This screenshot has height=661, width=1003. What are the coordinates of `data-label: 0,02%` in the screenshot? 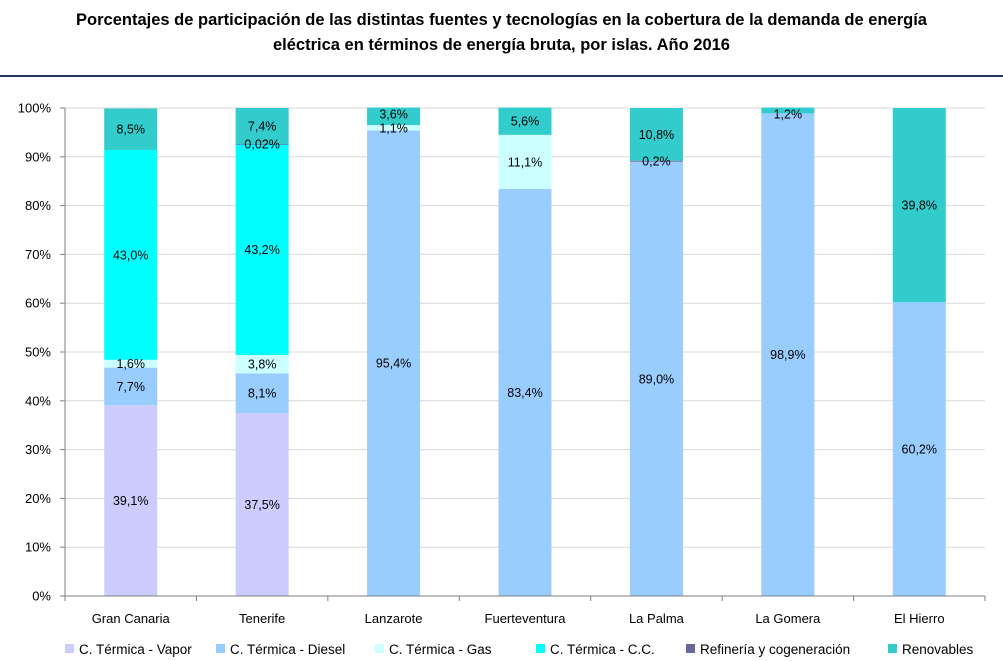 It's located at (261, 145).